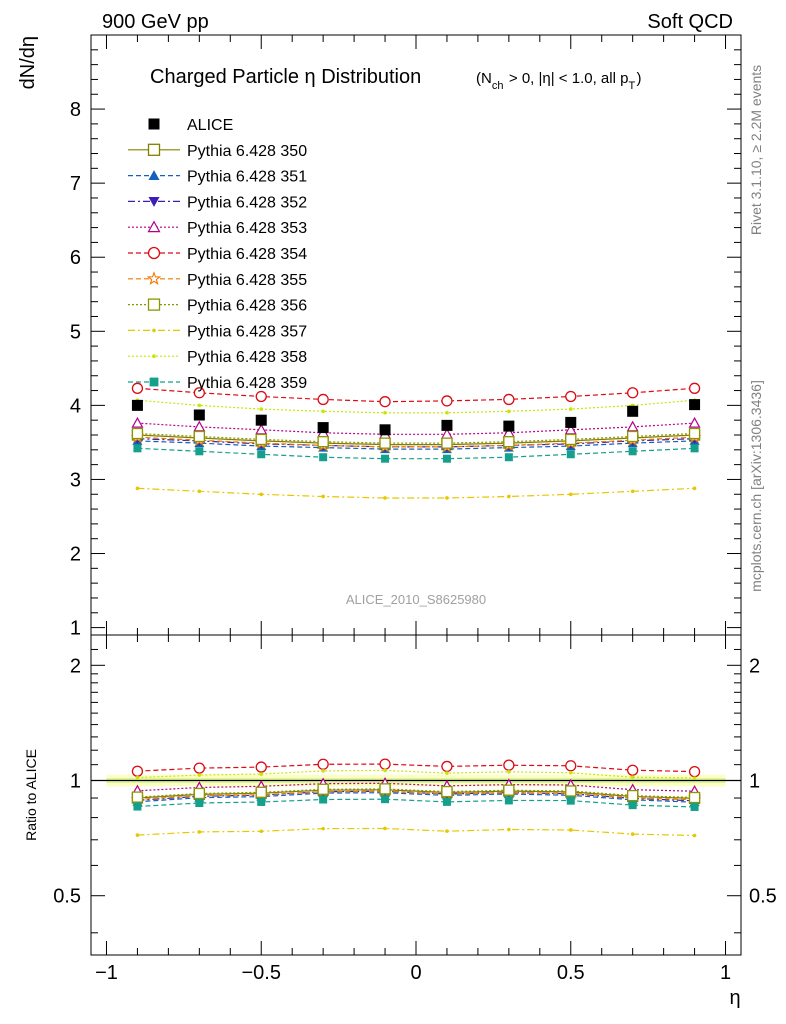  Describe the element at coordinates (75, 258) in the screenshot. I see `y-tick-label: 6` at that location.